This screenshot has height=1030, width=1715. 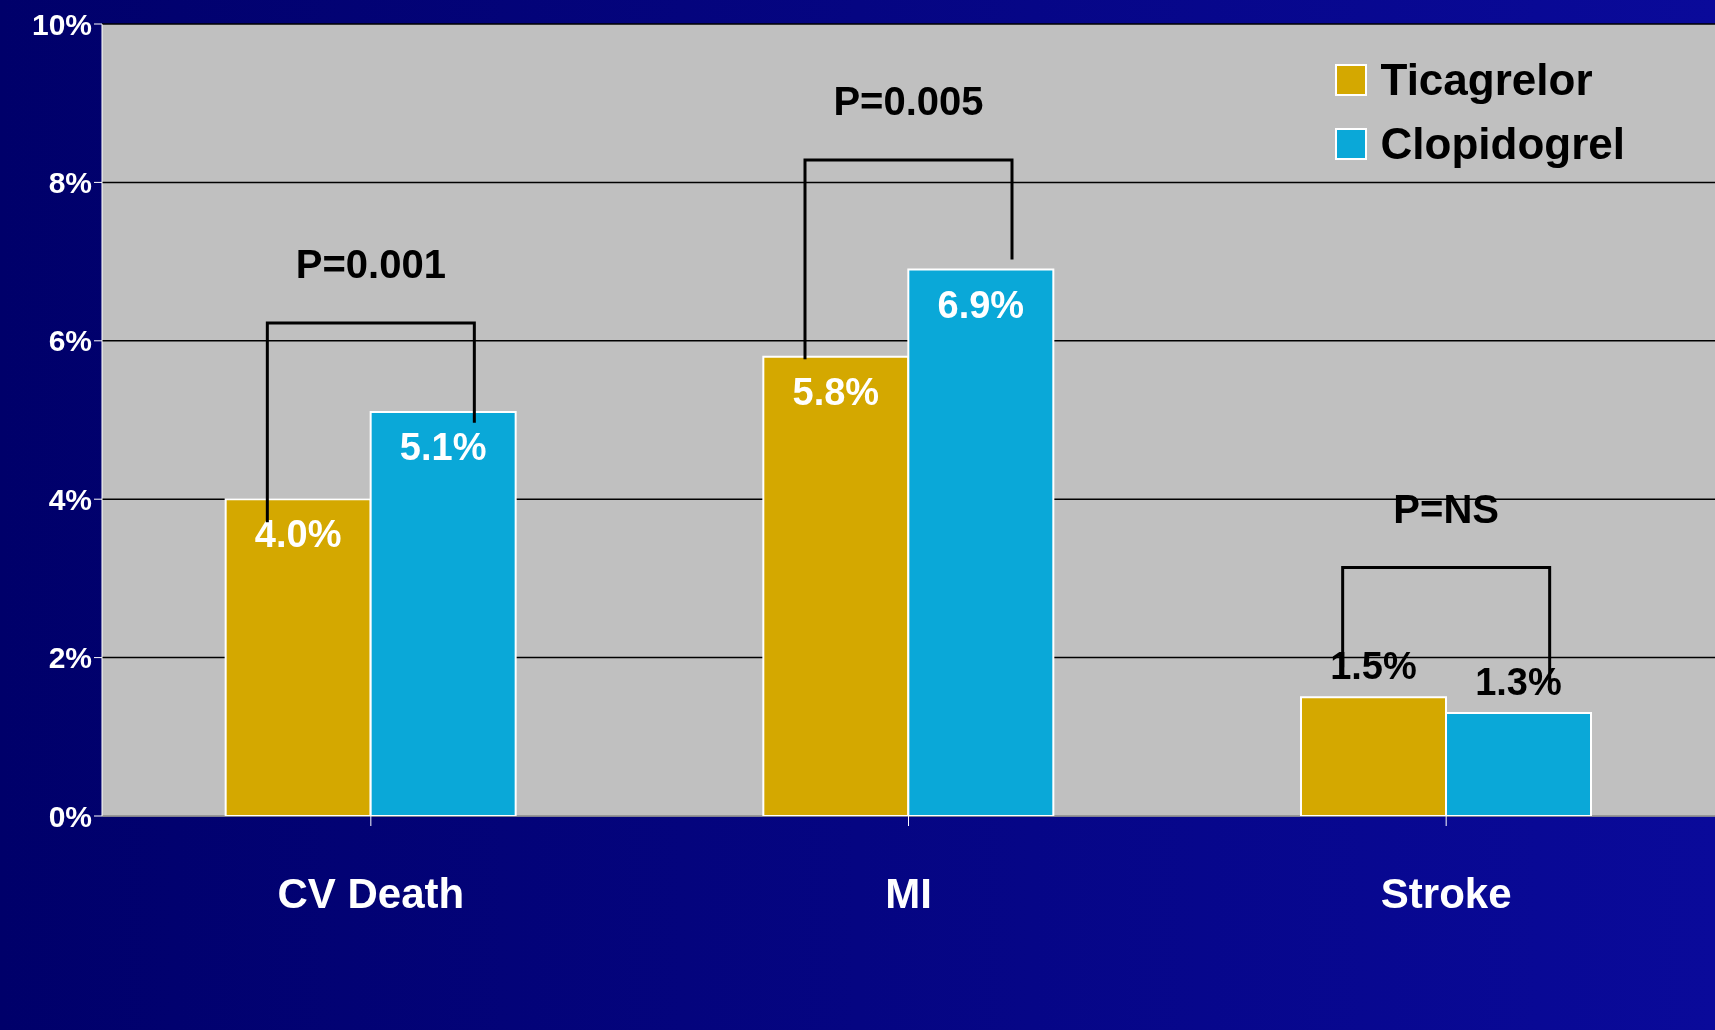 I want to click on annotation: P=0.001, so click(x=370, y=263).